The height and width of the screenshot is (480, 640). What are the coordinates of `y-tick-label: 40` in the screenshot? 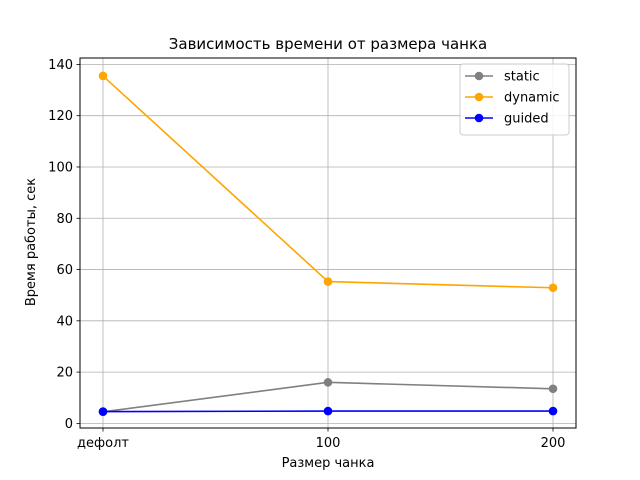 It's located at (64, 321).